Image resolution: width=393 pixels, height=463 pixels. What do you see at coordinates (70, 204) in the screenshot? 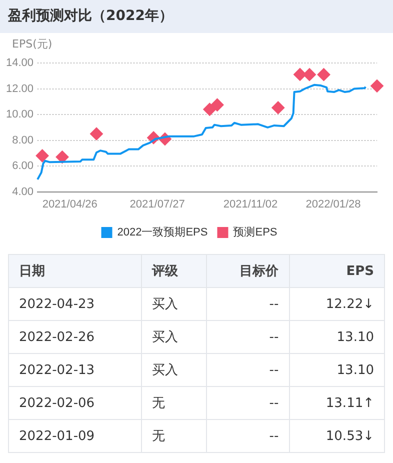
I see `x-tick-label: 2021/04/26` at bounding box center [70, 204].